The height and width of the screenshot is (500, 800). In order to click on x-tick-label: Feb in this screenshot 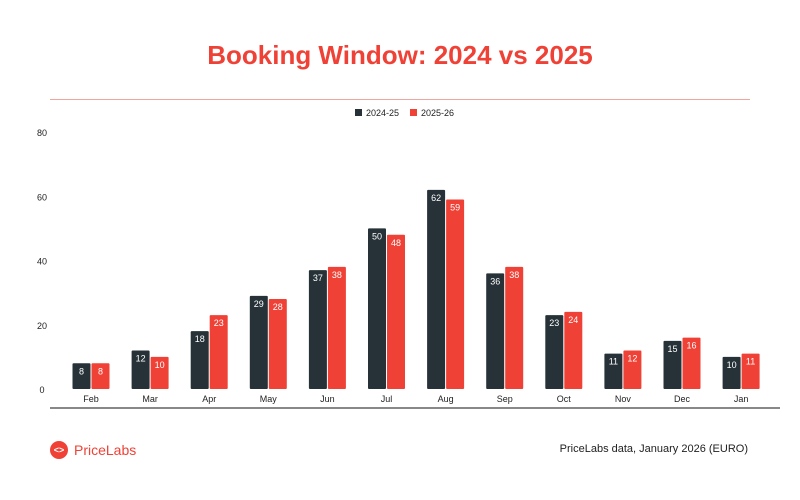, I will do `click(91, 399)`.